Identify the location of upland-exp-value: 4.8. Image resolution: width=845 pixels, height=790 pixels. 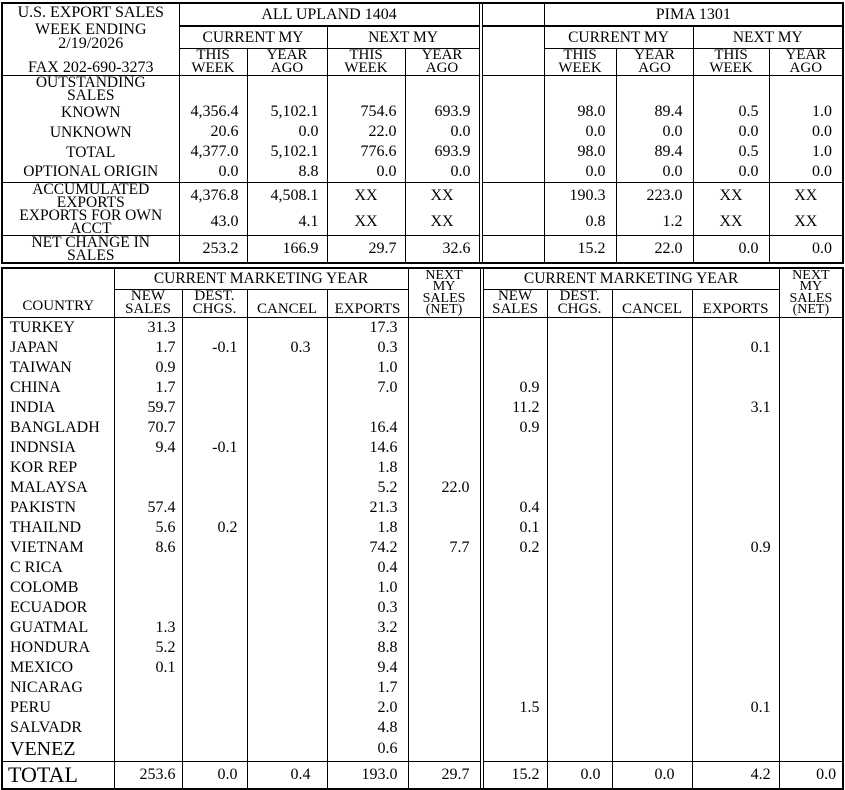
(367, 727).